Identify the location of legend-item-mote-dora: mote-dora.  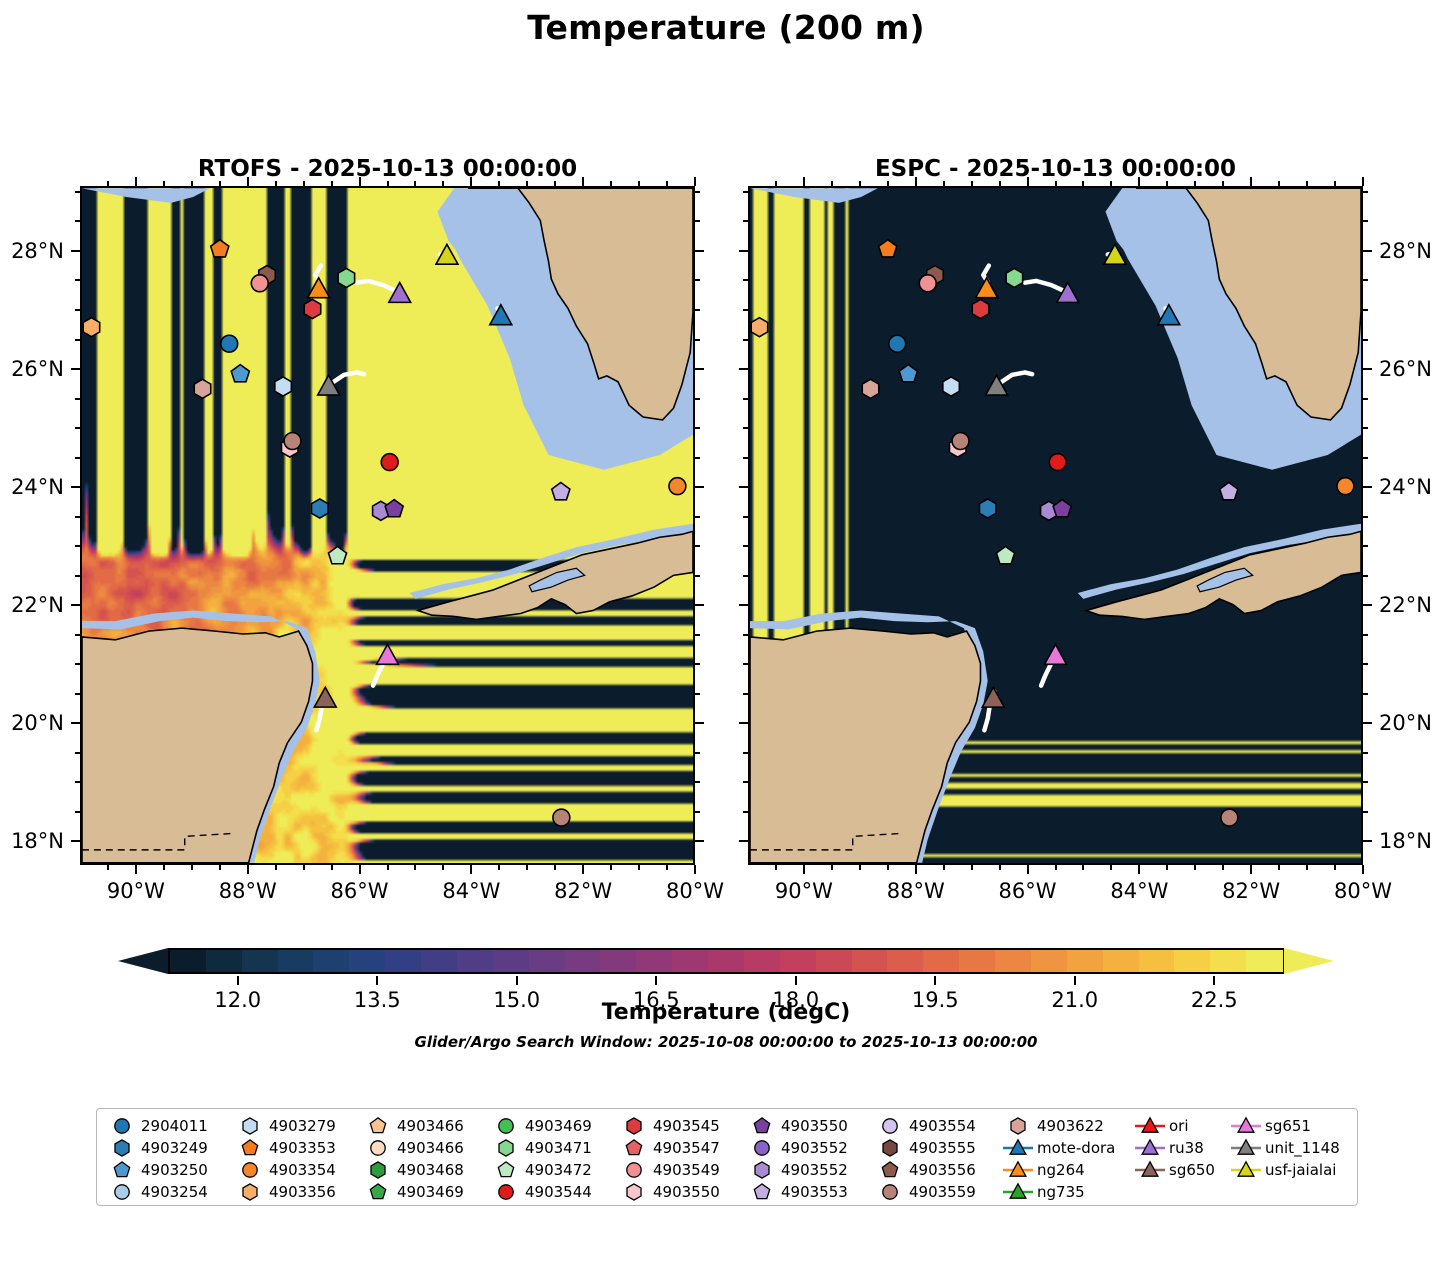
(1067, 1148).